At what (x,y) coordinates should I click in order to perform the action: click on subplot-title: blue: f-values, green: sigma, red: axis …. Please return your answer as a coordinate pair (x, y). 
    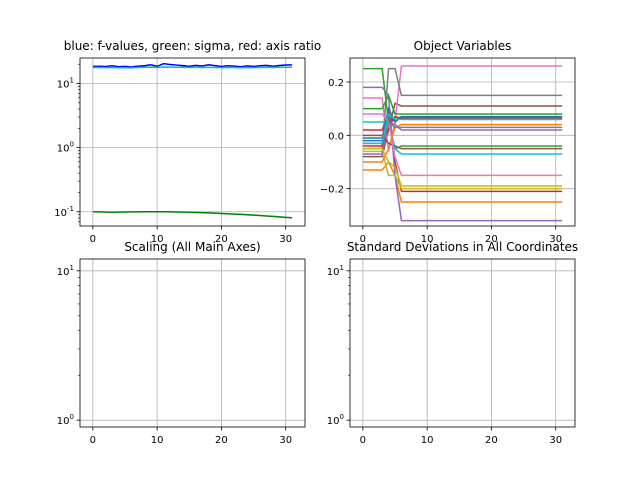
    Looking at the image, I should click on (192, 46).